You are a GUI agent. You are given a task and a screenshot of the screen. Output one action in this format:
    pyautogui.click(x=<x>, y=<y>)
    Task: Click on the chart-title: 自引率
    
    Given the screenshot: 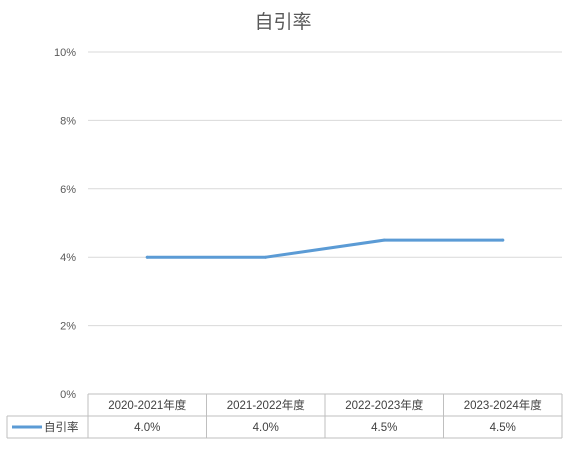 What is the action you would take?
    pyautogui.click(x=282, y=22)
    